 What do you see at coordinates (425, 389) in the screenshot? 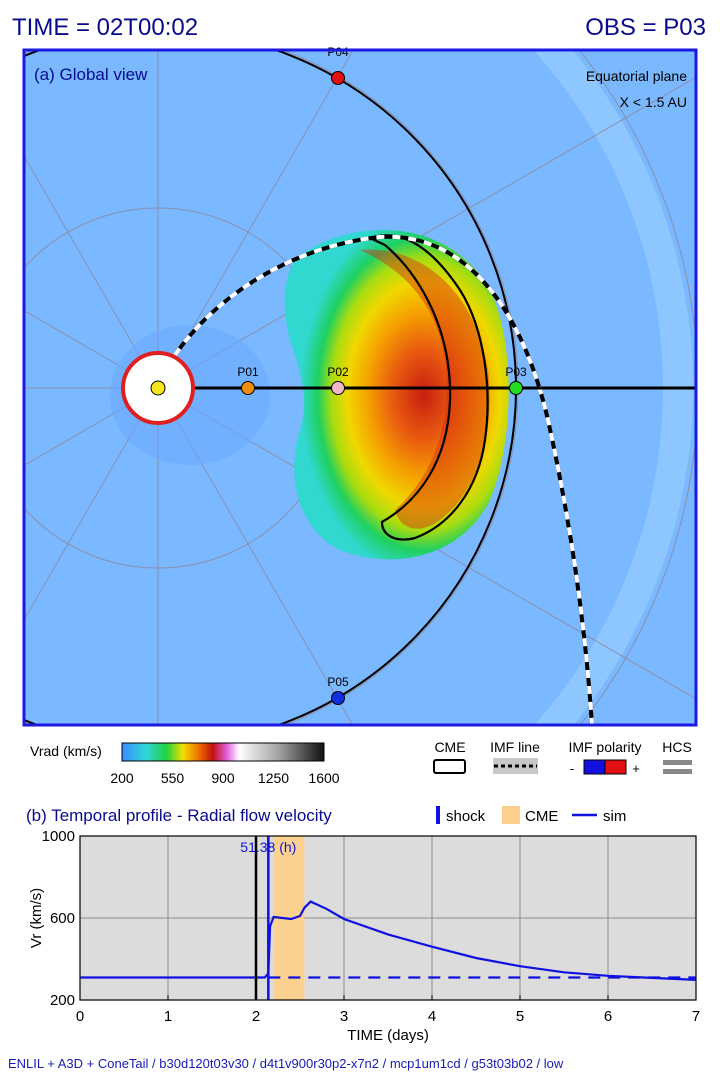
I see `cme-core-region` at bounding box center [425, 389].